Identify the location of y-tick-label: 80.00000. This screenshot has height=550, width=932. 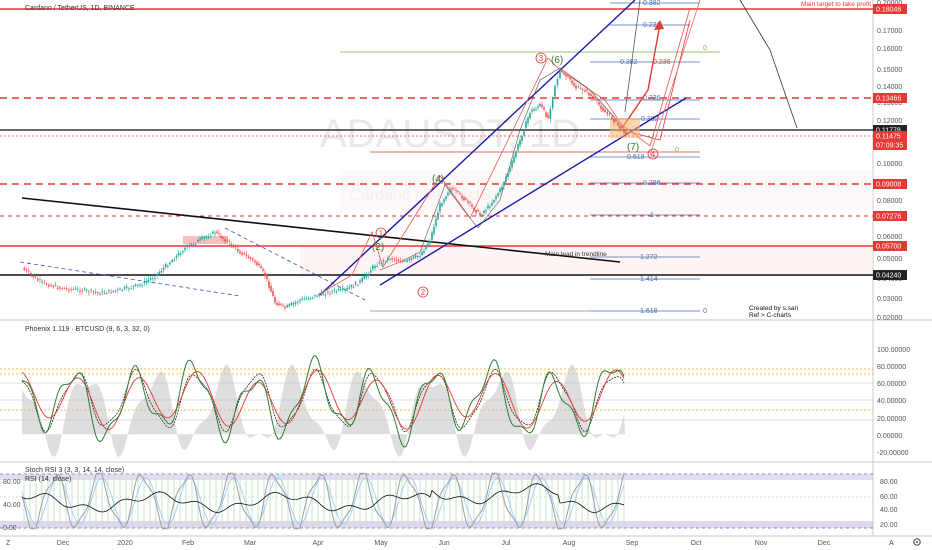
(891, 367).